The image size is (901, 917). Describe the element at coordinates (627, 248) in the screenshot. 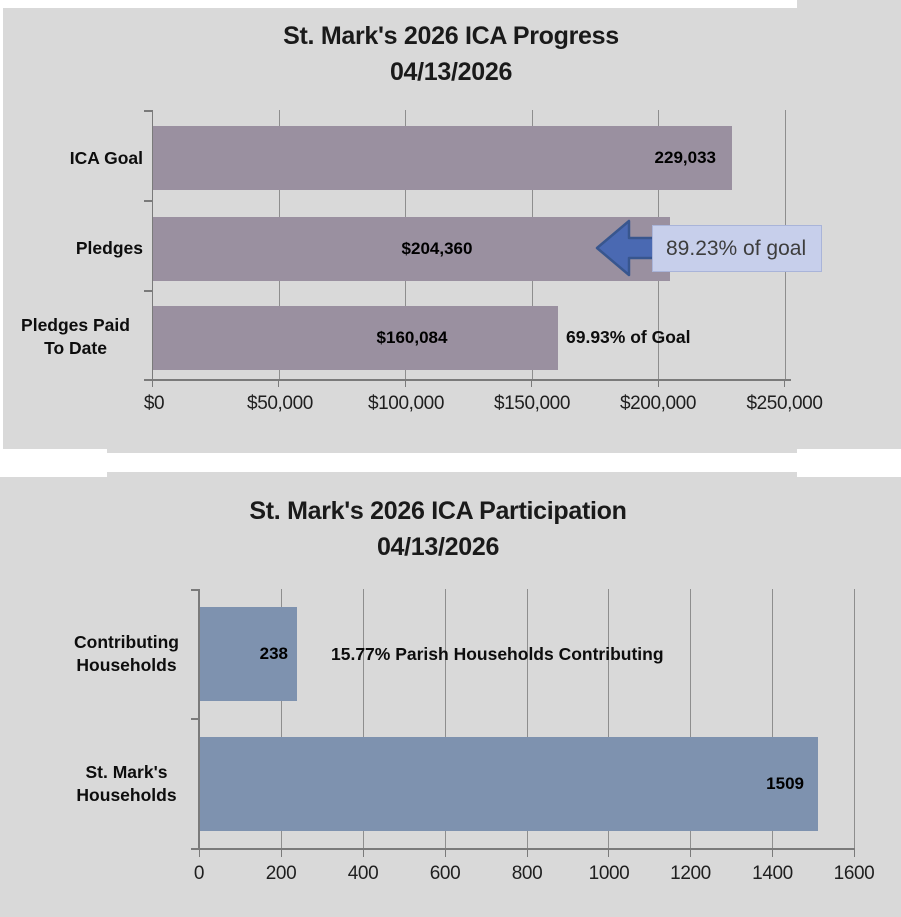

I see `left-arrow-icon` at that location.